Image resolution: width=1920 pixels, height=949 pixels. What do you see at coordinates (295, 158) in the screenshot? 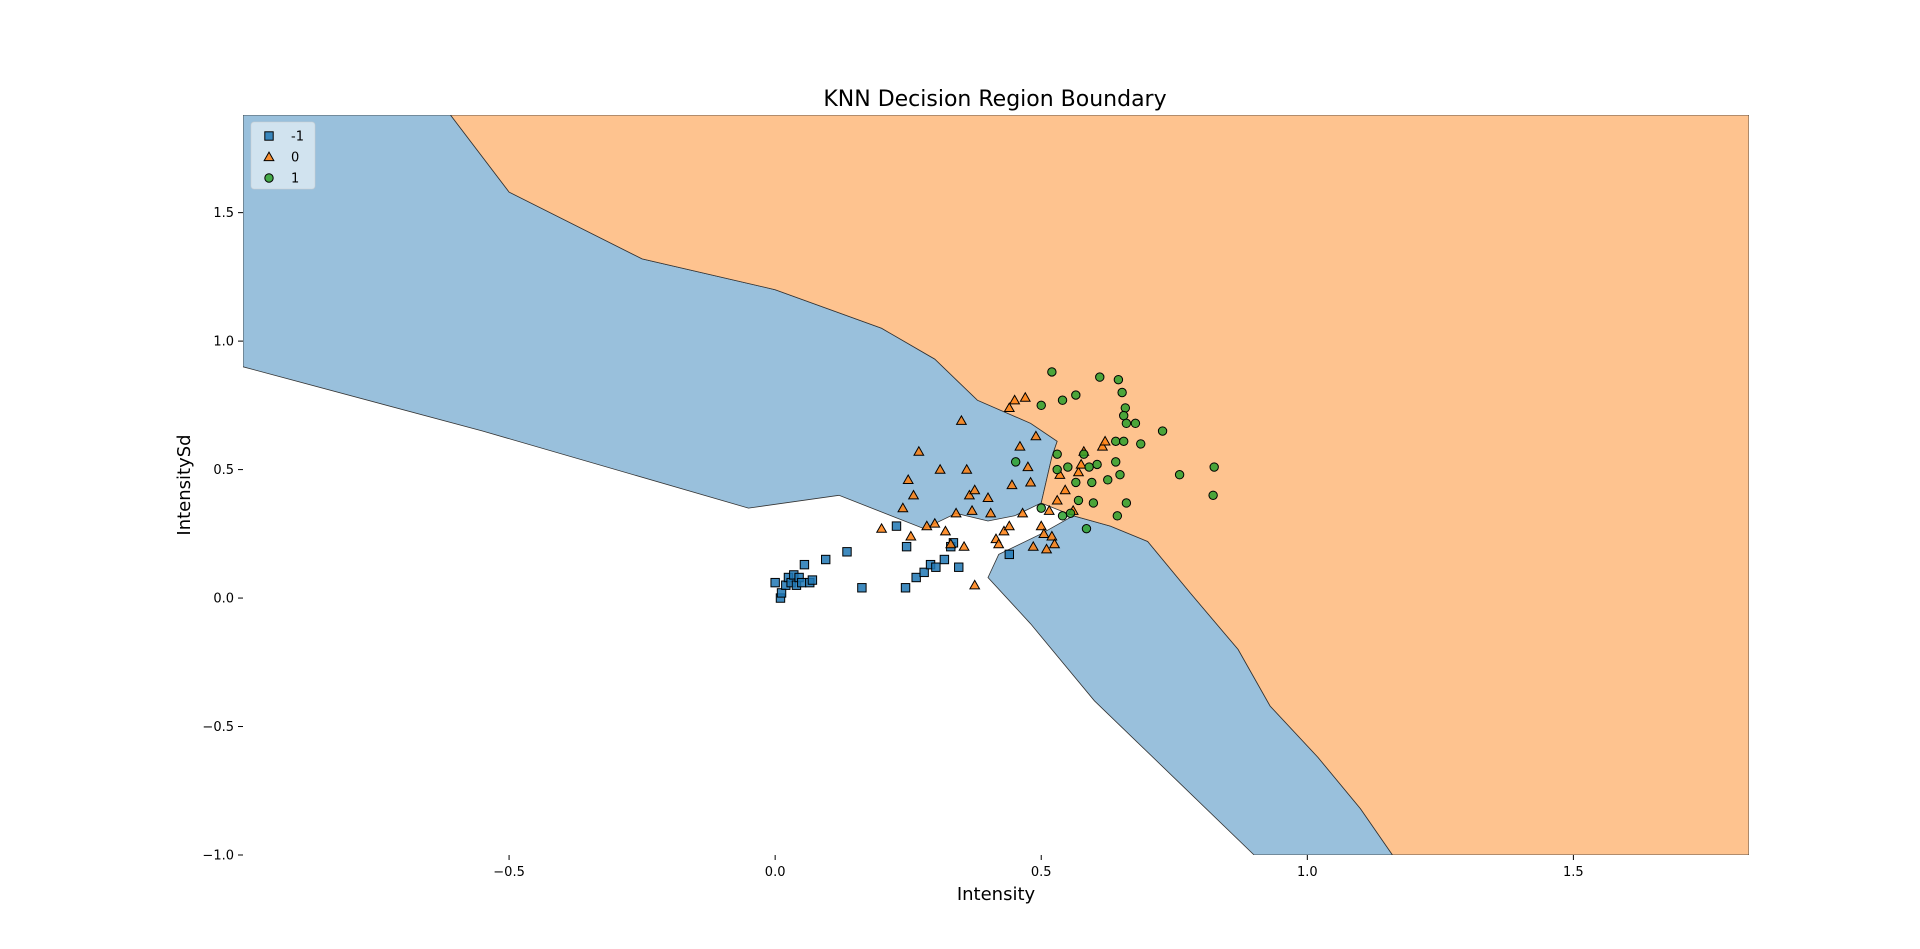
I see `legend-label-class-0: 0` at bounding box center [295, 158].